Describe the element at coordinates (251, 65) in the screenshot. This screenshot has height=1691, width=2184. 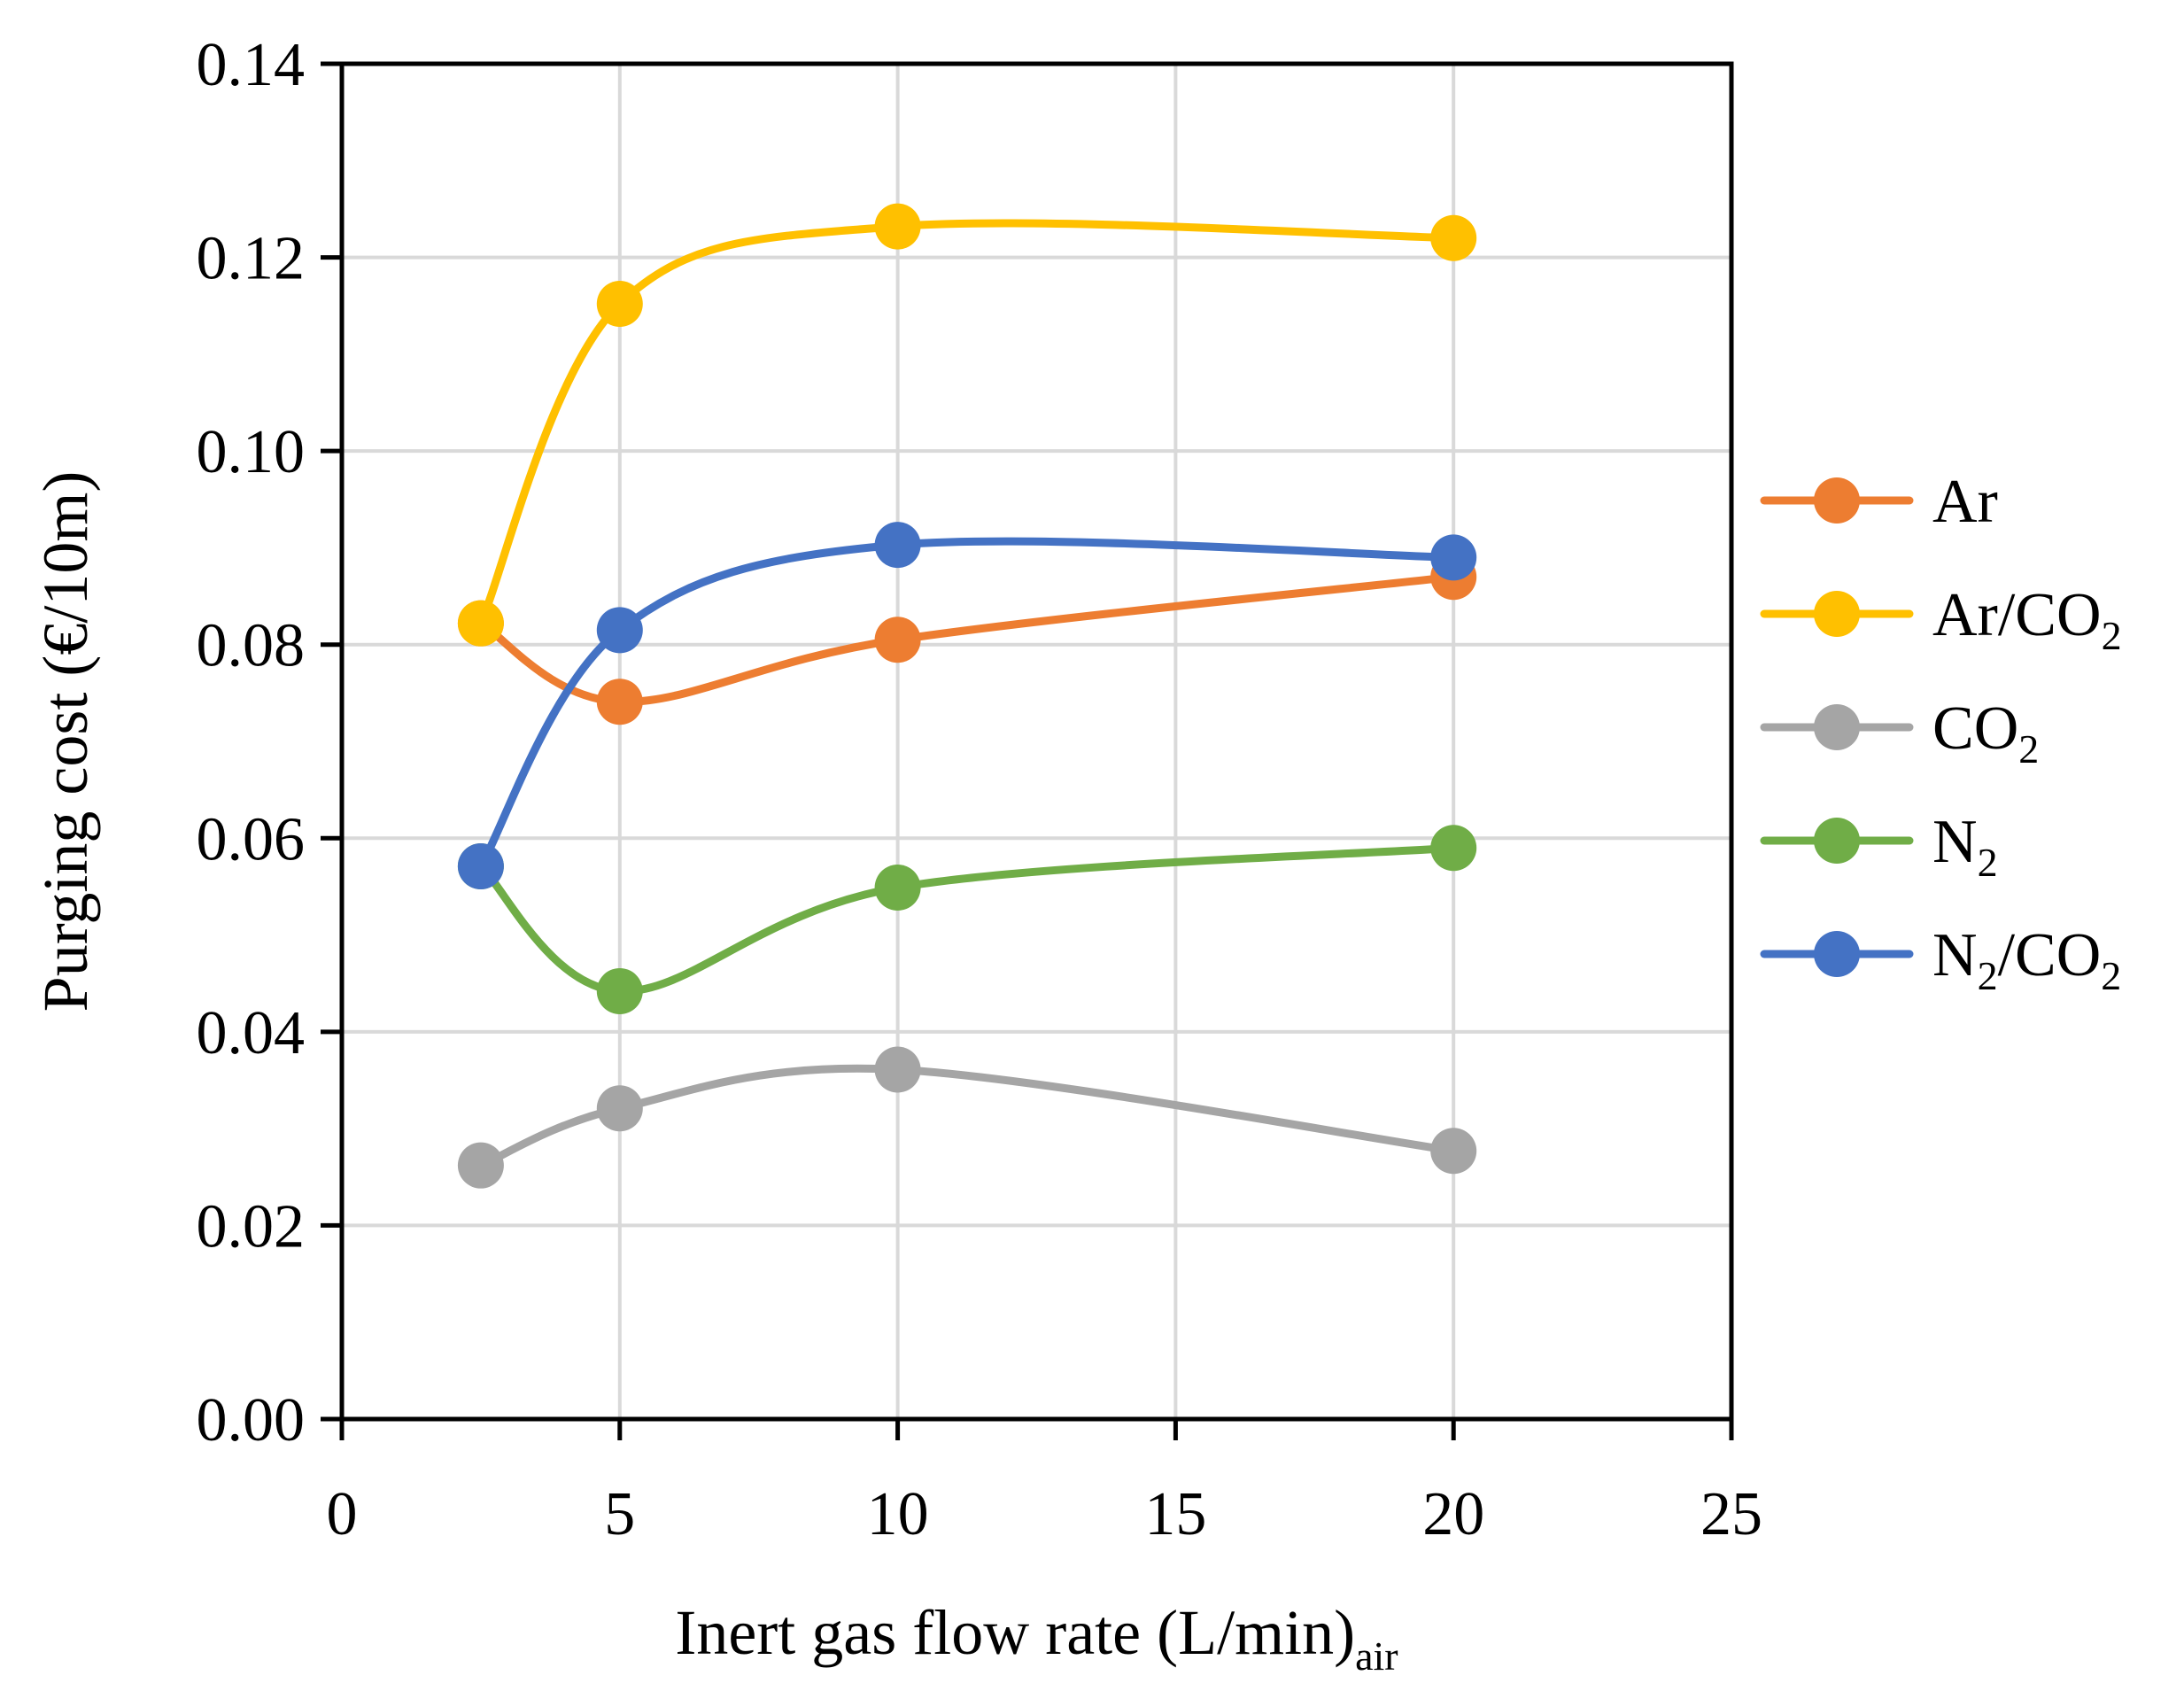
I see `y-tick-label: 0.14` at that location.